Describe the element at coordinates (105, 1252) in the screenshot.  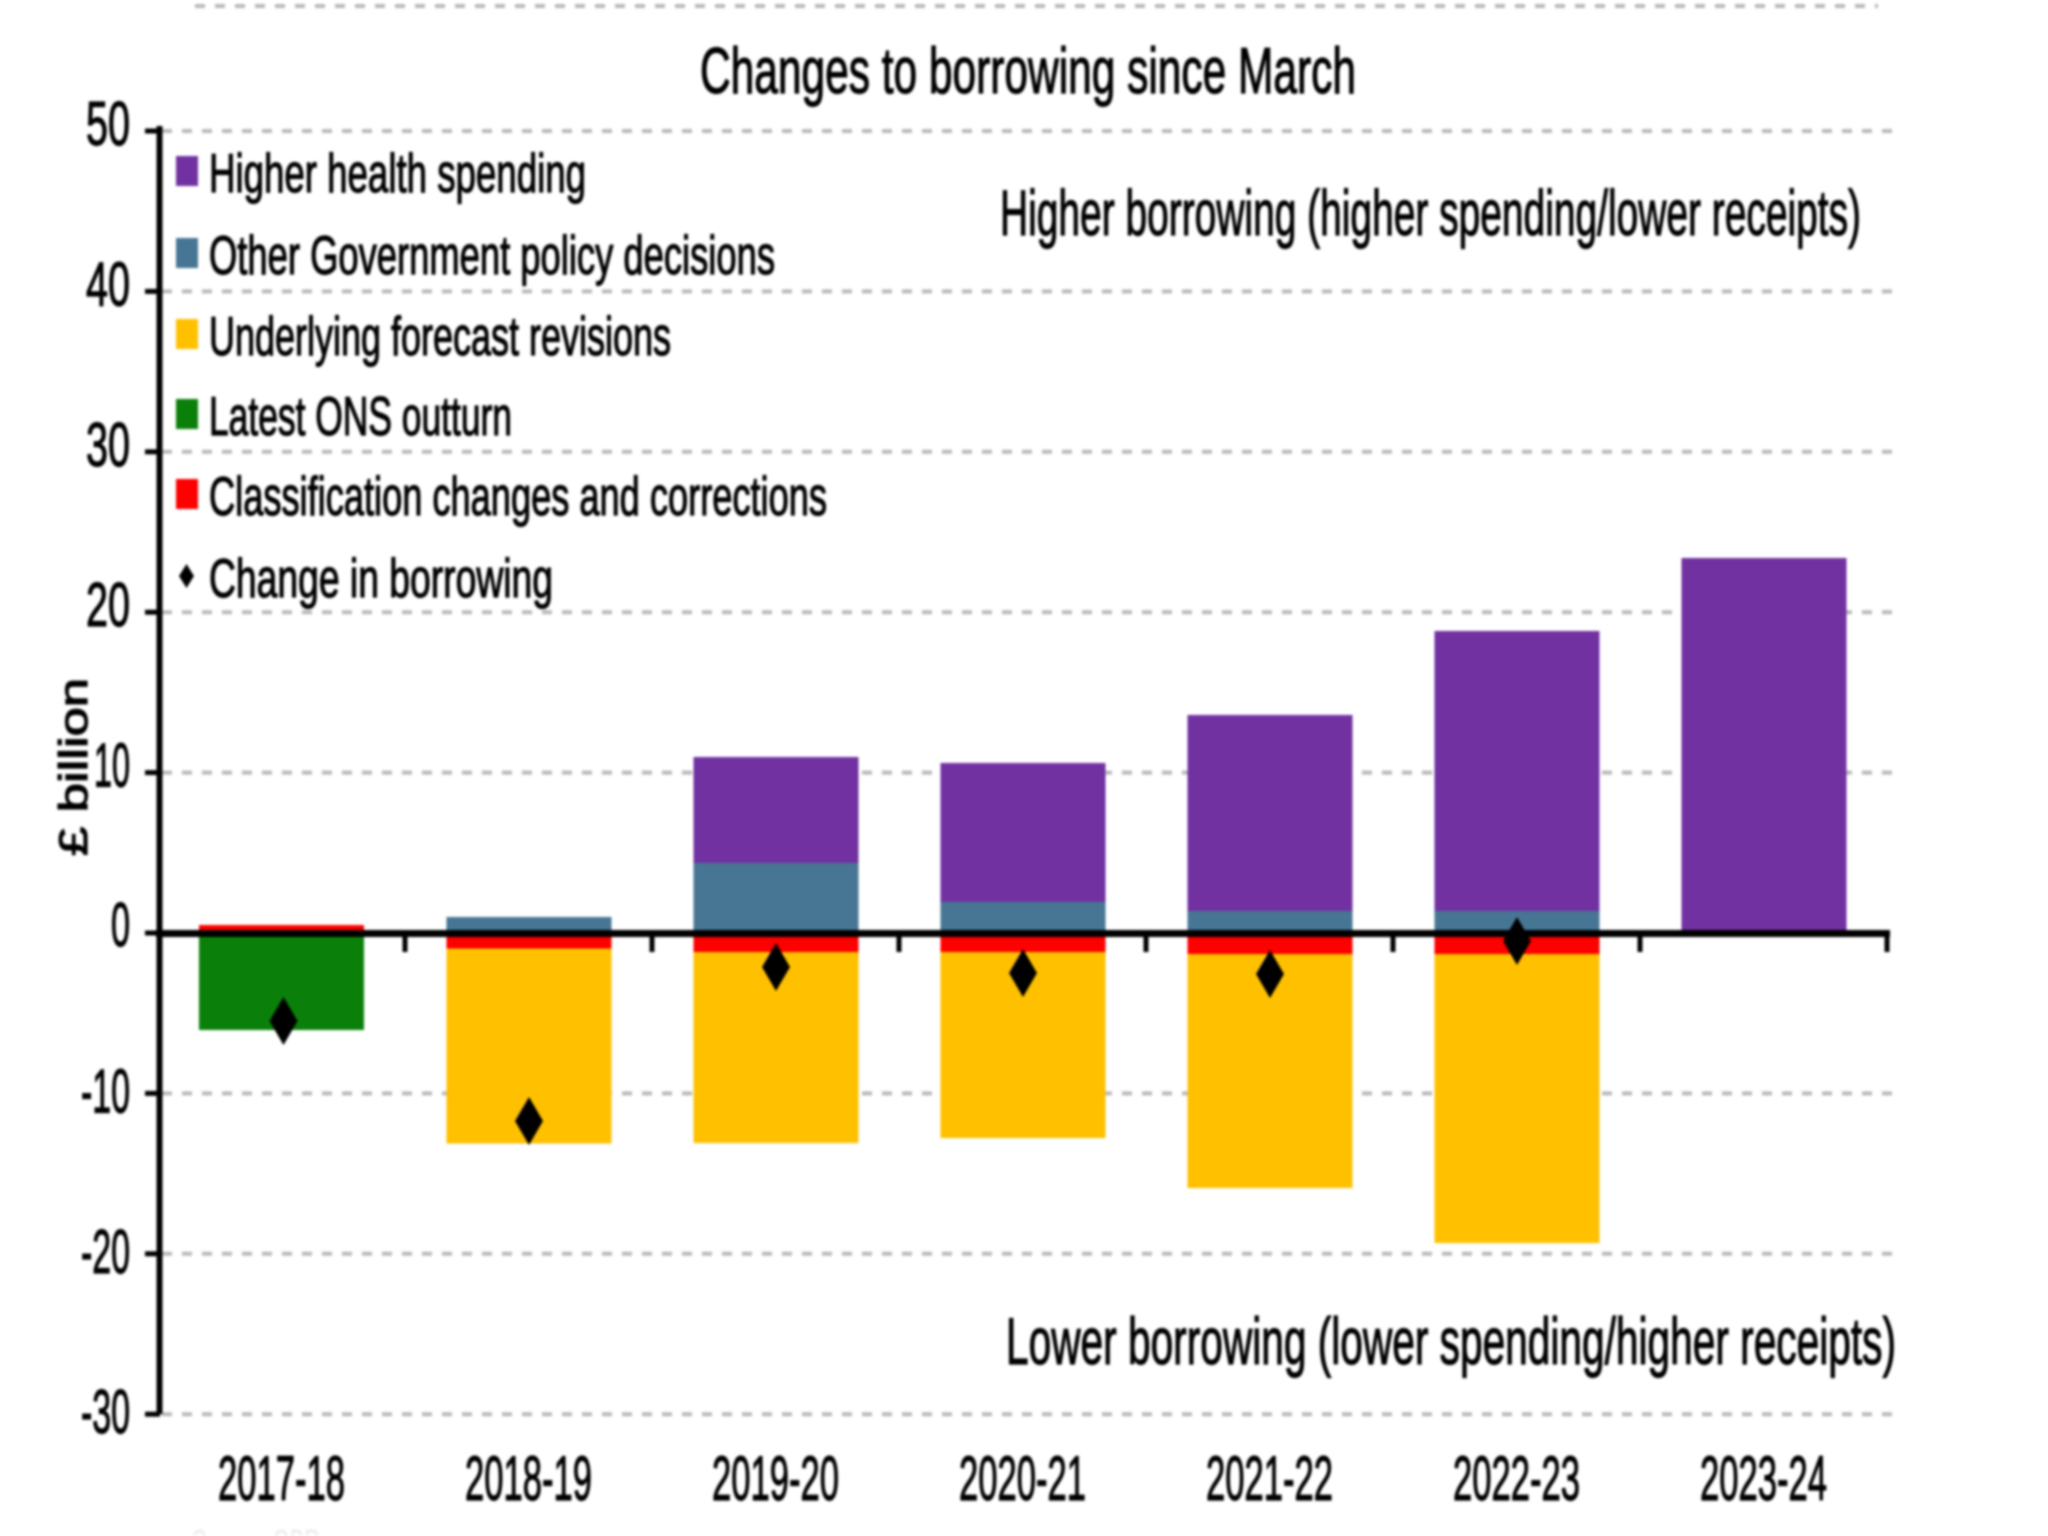
I see `svg-text: -20` at that location.